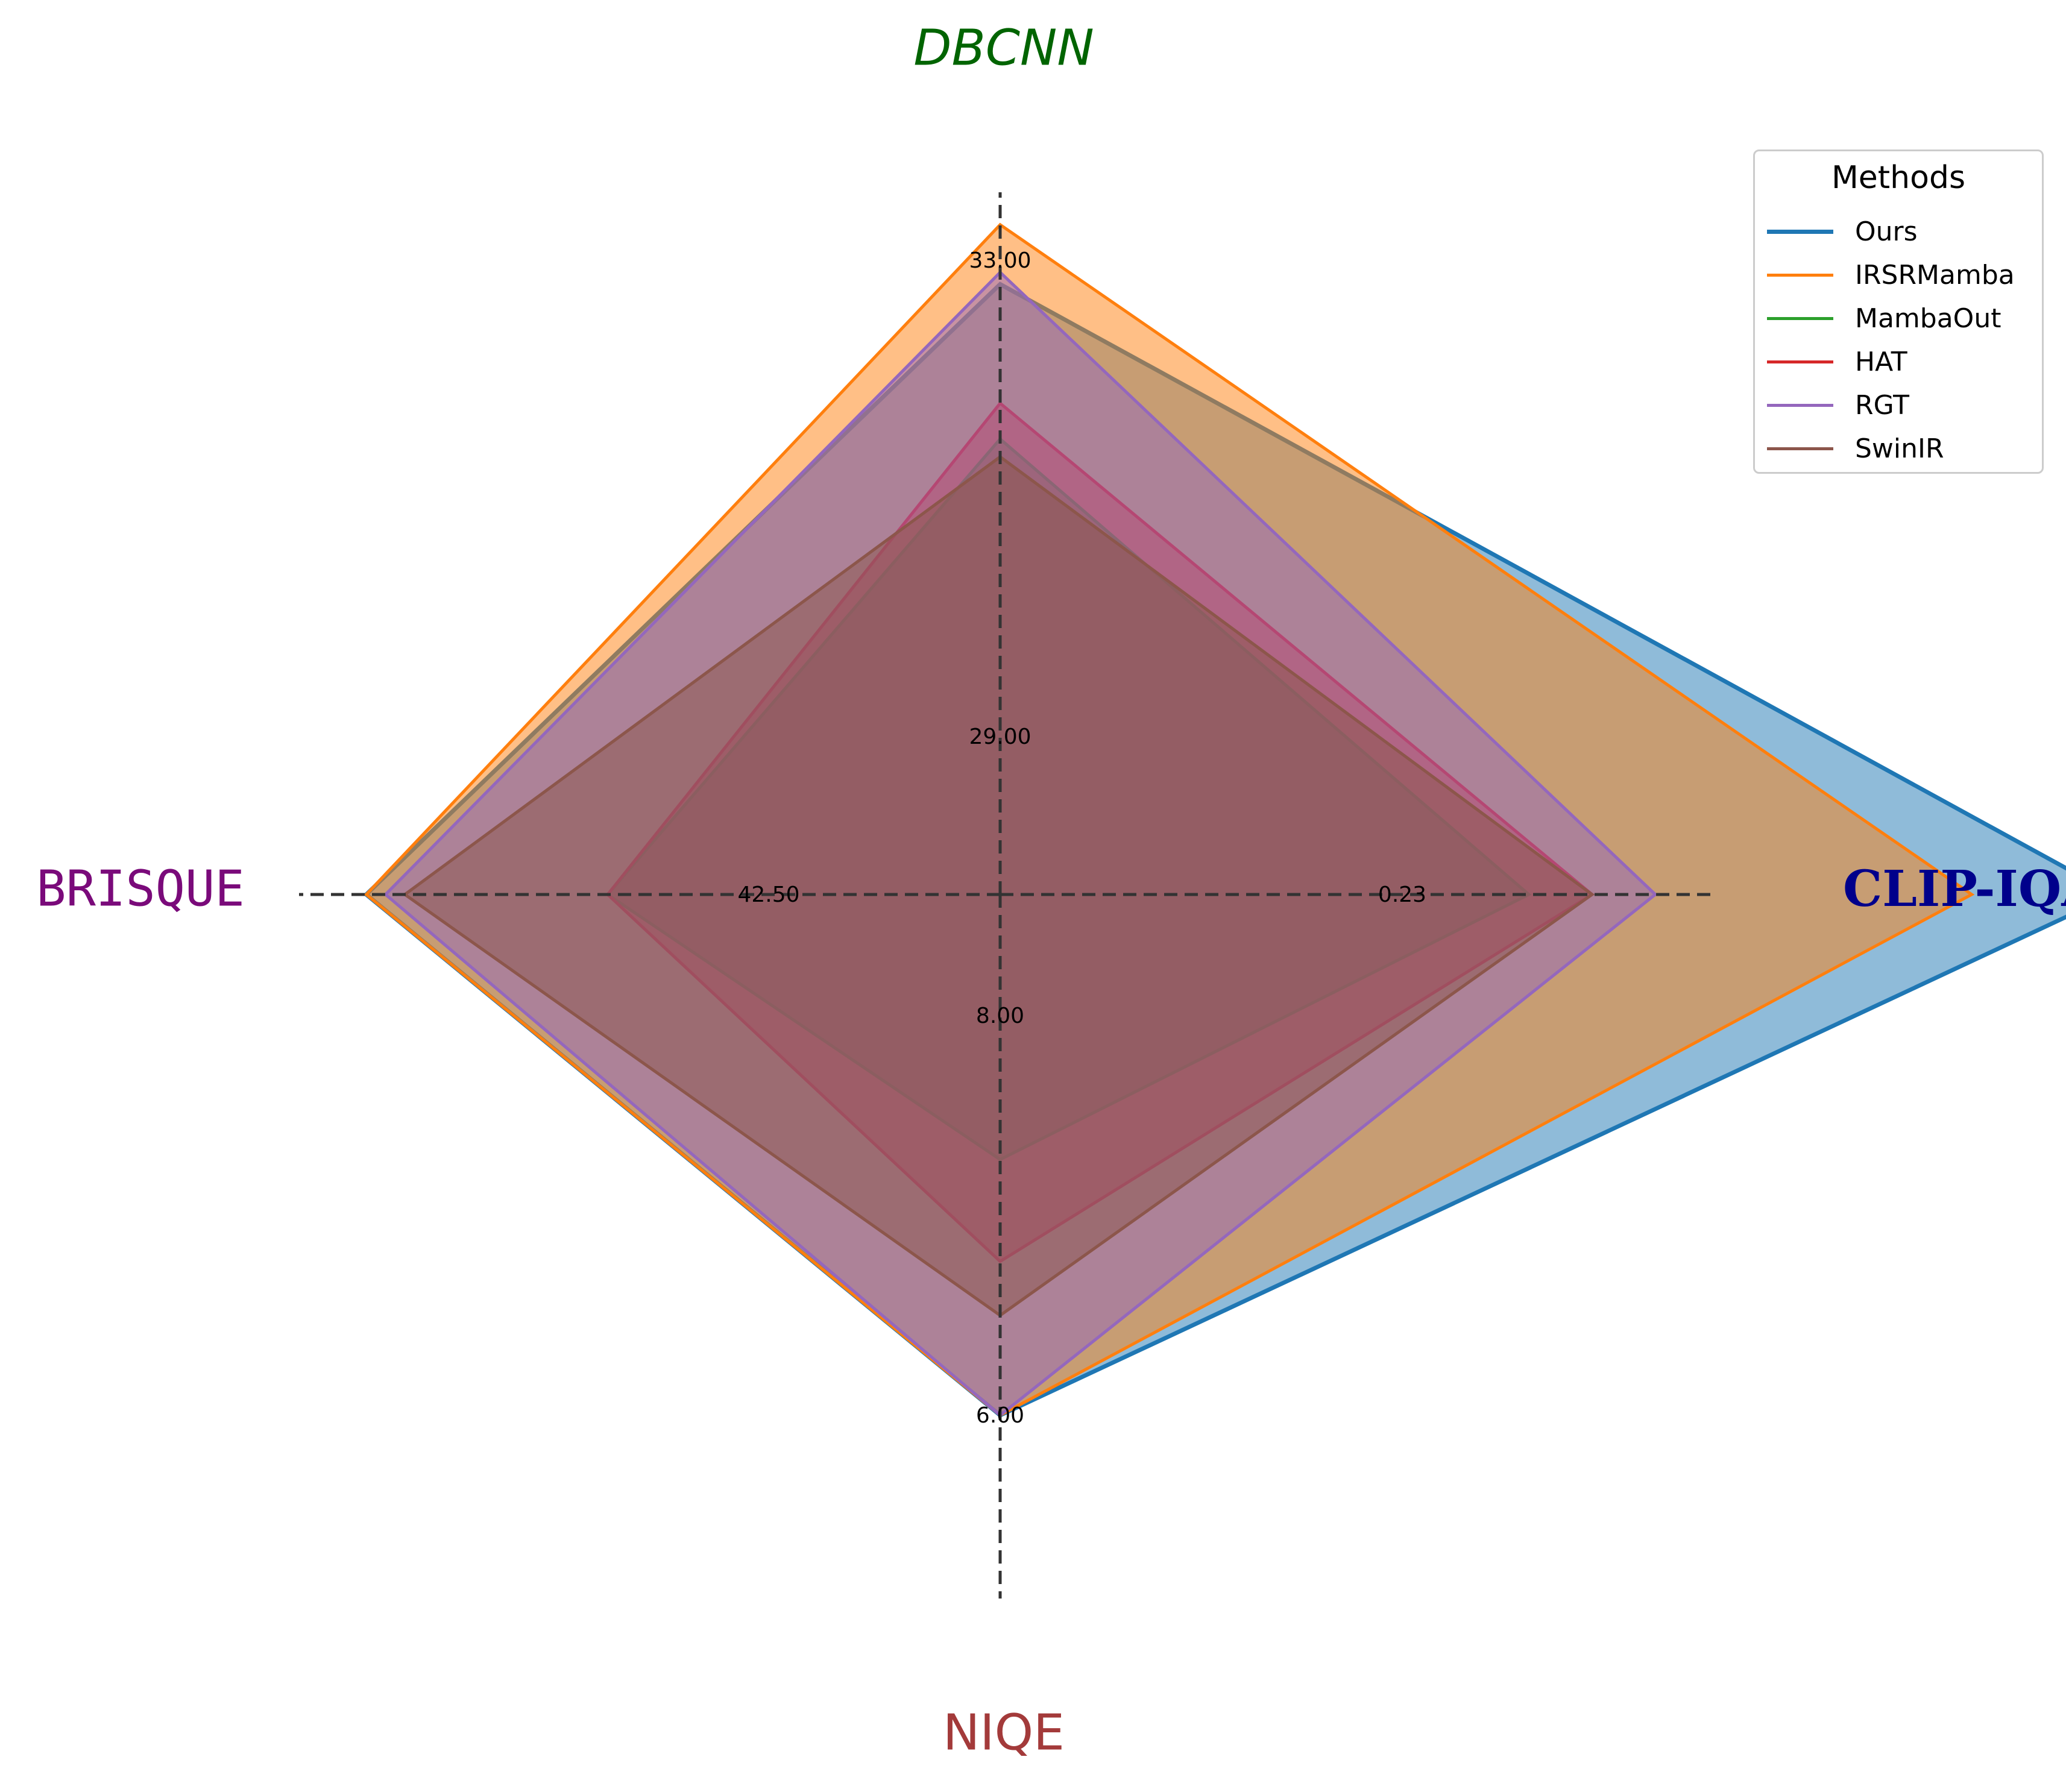  What do you see at coordinates (1954, 889) in the screenshot?
I see `axis-title-clip-iqa: CLIP-IQA` at bounding box center [1954, 889].